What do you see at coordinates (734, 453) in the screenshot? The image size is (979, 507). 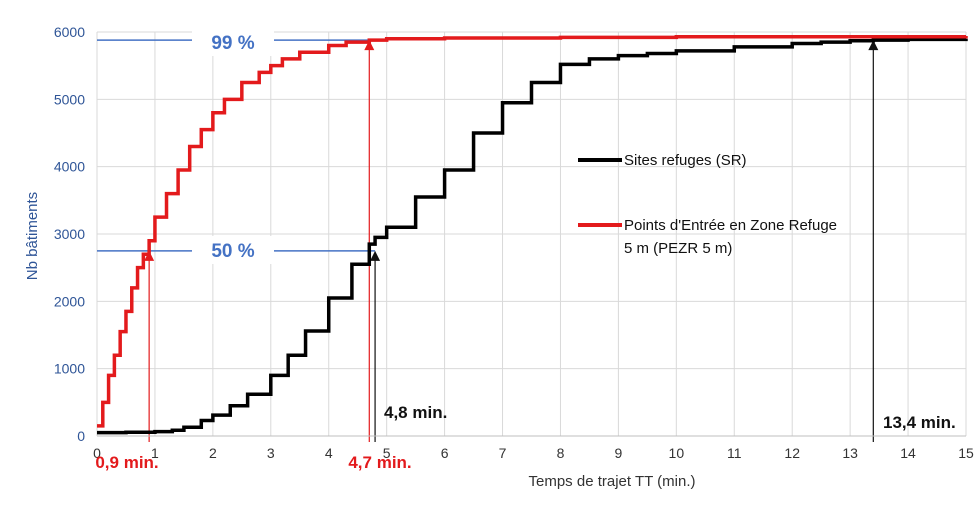 I see `x-tick-label-11: 11` at bounding box center [734, 453].